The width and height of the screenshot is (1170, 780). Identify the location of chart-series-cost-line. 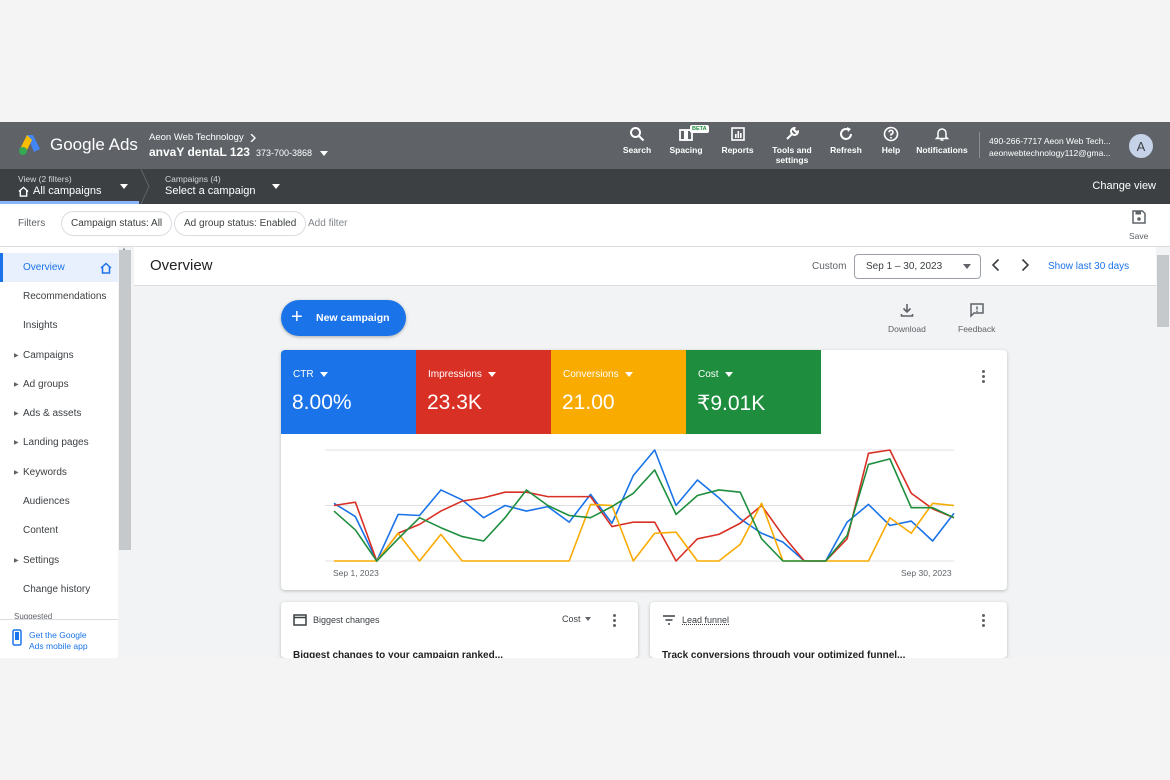
(644, 510).